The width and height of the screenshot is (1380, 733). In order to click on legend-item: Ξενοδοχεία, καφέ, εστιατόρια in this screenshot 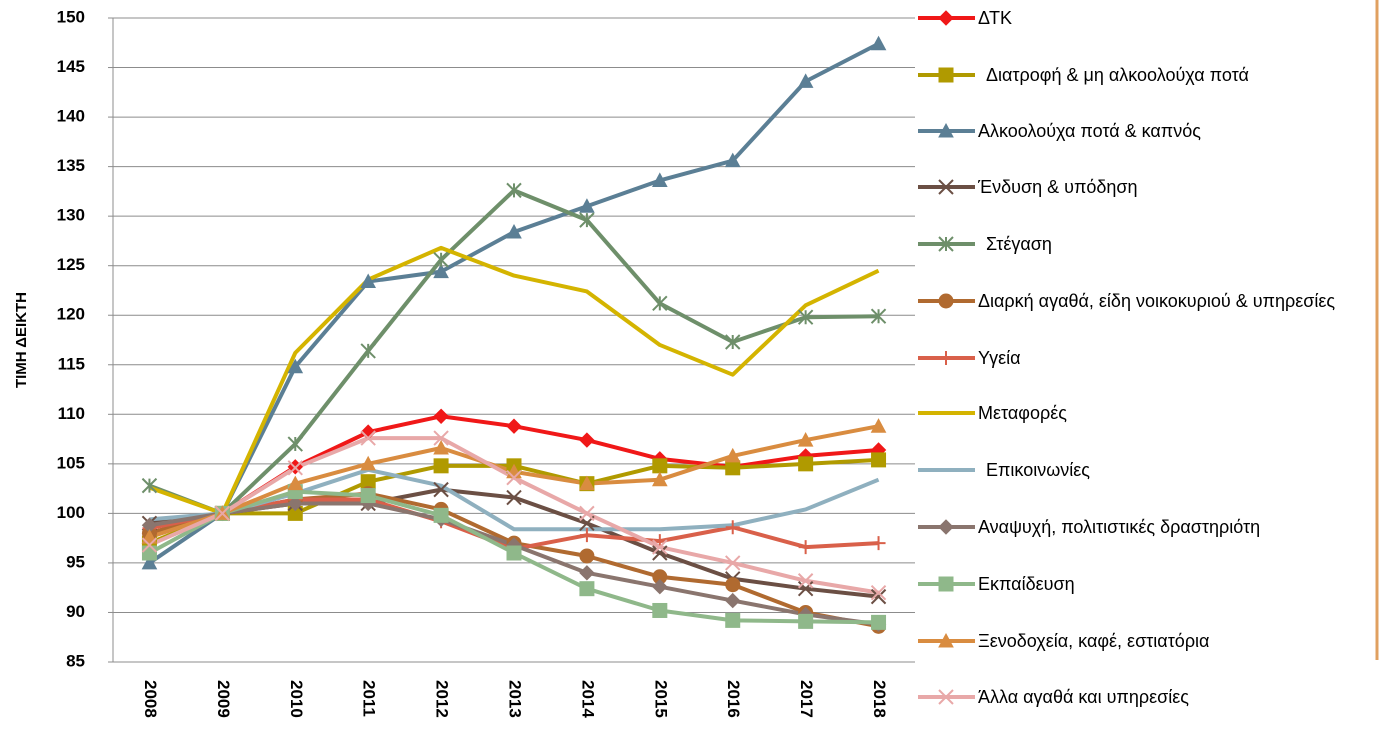, I will do `click(1094, 641)`.